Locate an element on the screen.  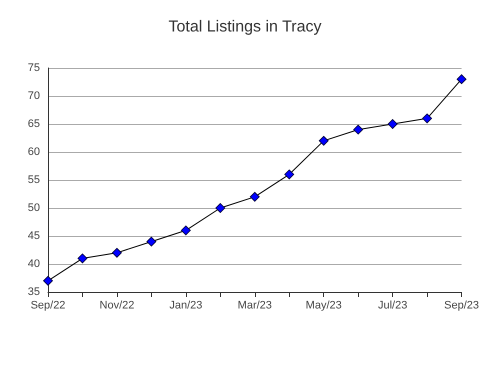
y-tick-label: 60 is located at coordinates (34, 152).